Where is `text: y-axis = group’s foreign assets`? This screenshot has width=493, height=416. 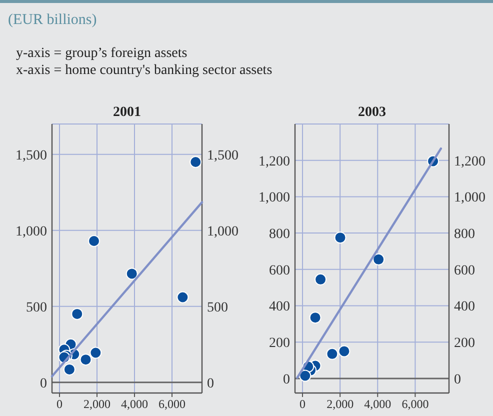 text: y-axis = group’s foreign assets is located at coordinates (102, 53).